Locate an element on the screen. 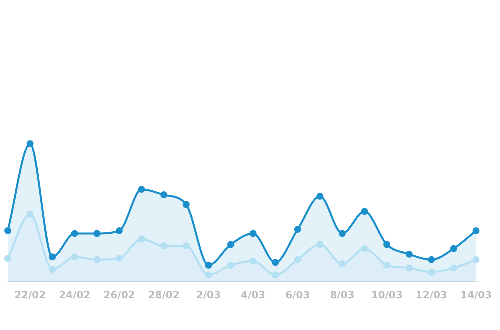 Image resolution: width=500 pixels, height=330 pixels. x-tick-label: 28/02 is located at coordinates (164, 296).